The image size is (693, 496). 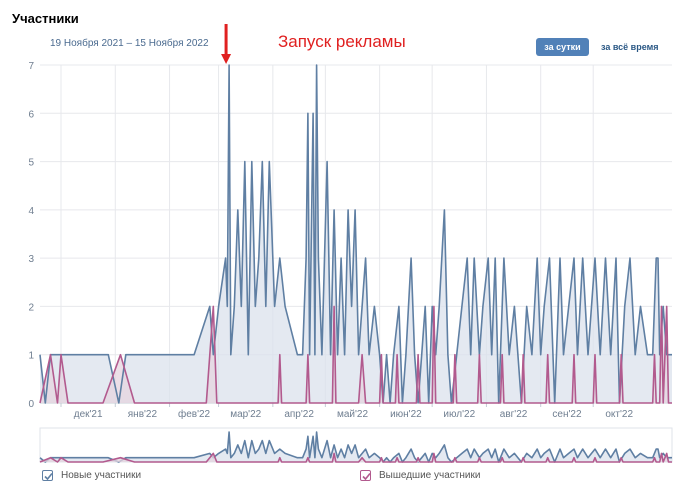 I want to click on all-time-button: за всё время, so click(x=630, y=47).